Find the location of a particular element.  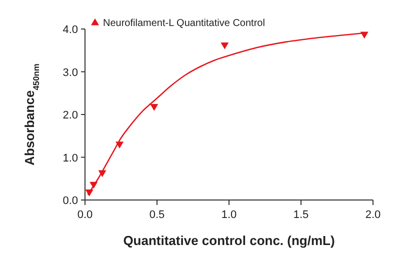

x-axis-title: Quantitative control conc. (ng/mL) is located at coordinates (229, 240).